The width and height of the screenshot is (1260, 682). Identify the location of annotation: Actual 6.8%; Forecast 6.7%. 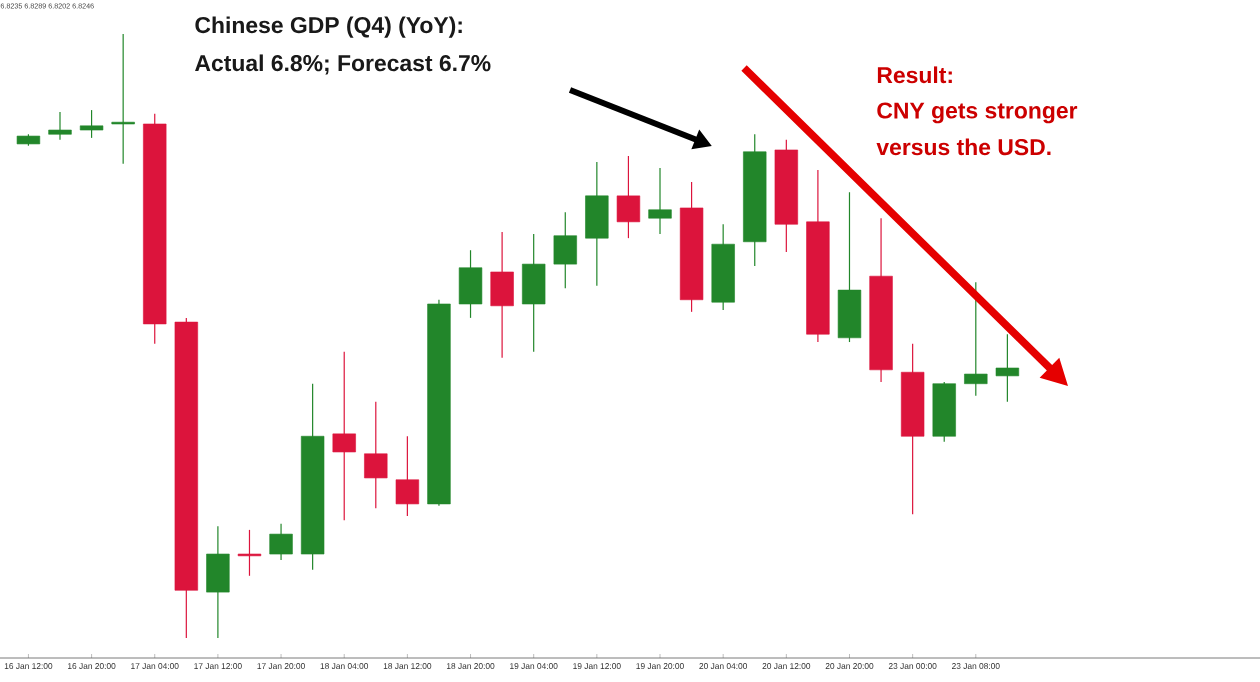
(343, 64).